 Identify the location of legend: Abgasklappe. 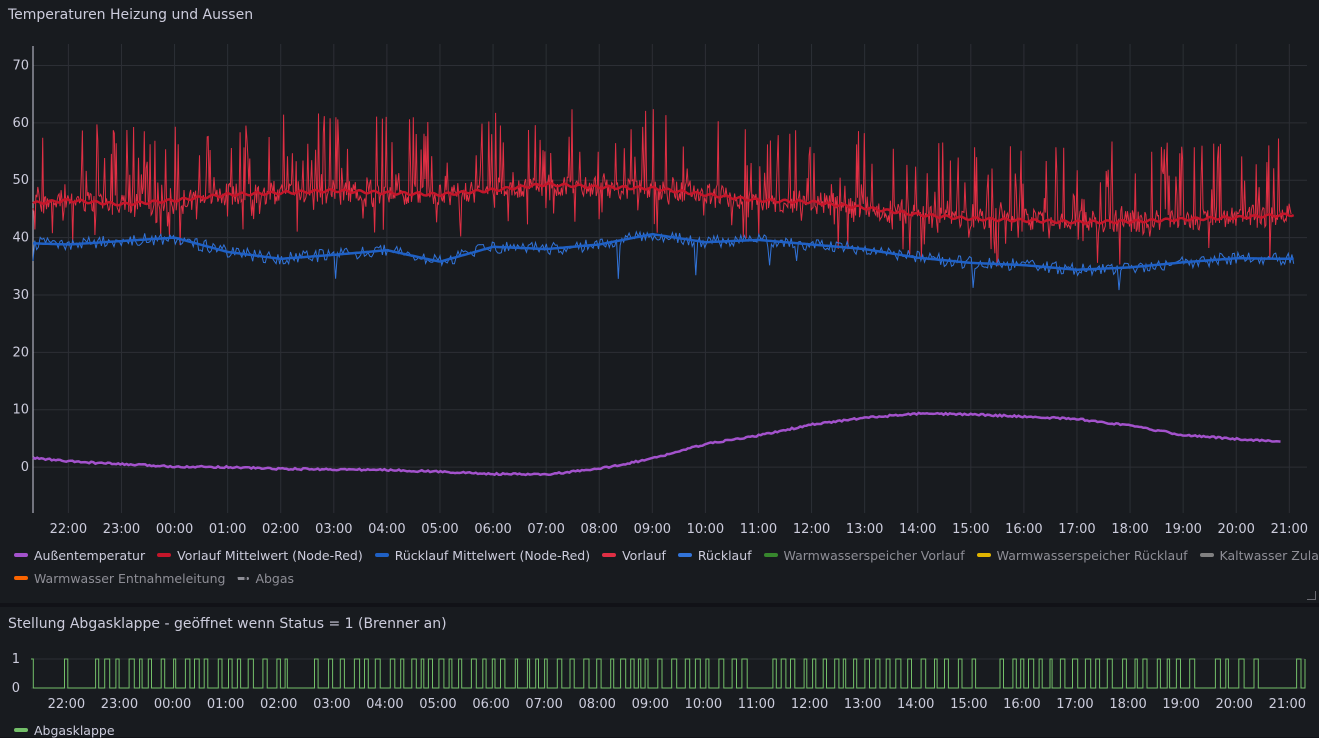
(70, 729).